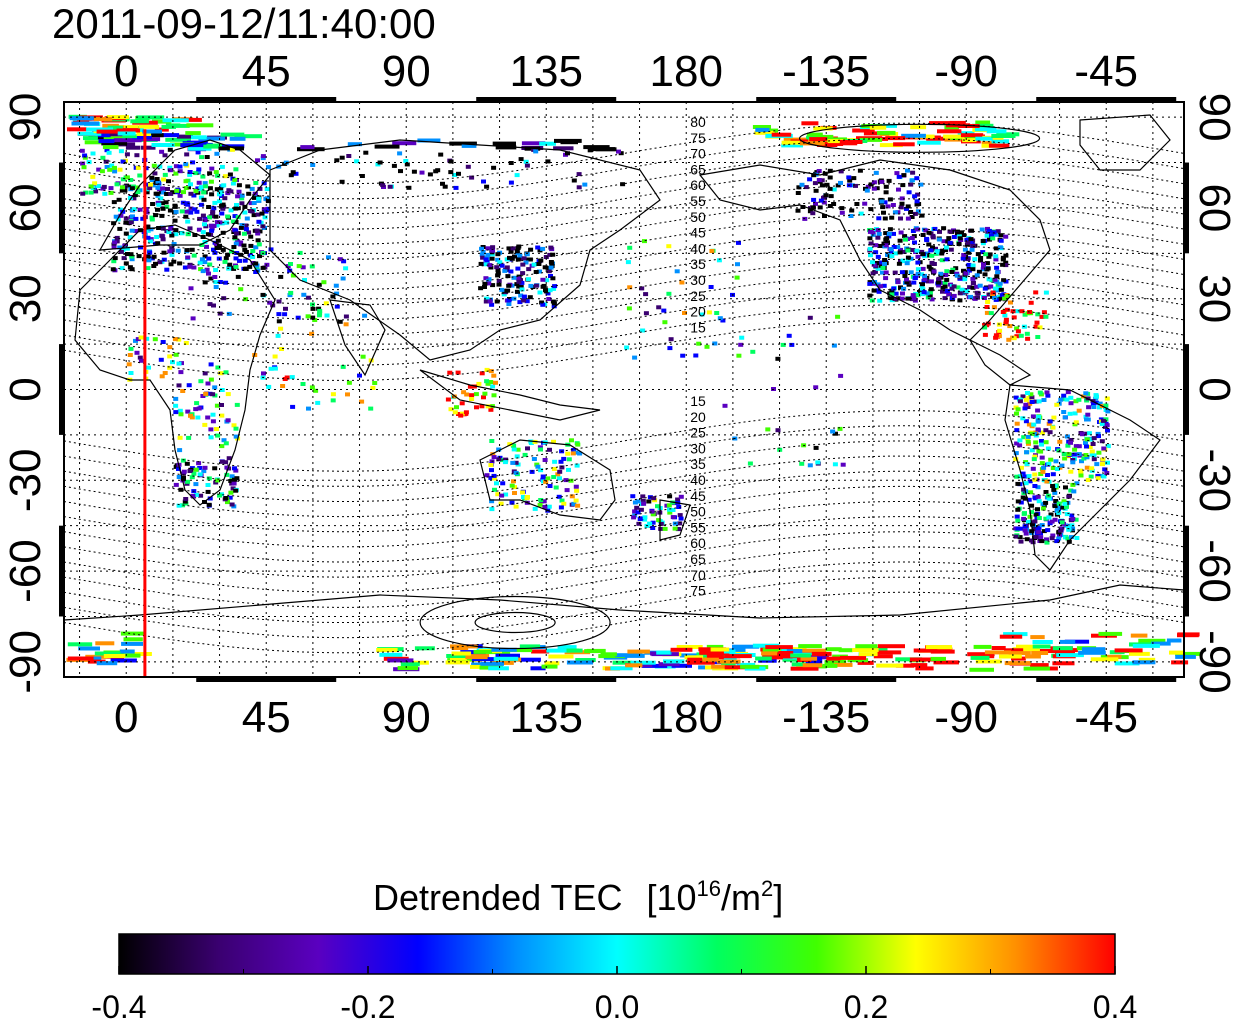 This screenshot has width=1240, height=1024. Describe the element at coordinates (25, 117) in the screenshot. I see `lat-tick-left: 90` at that location.